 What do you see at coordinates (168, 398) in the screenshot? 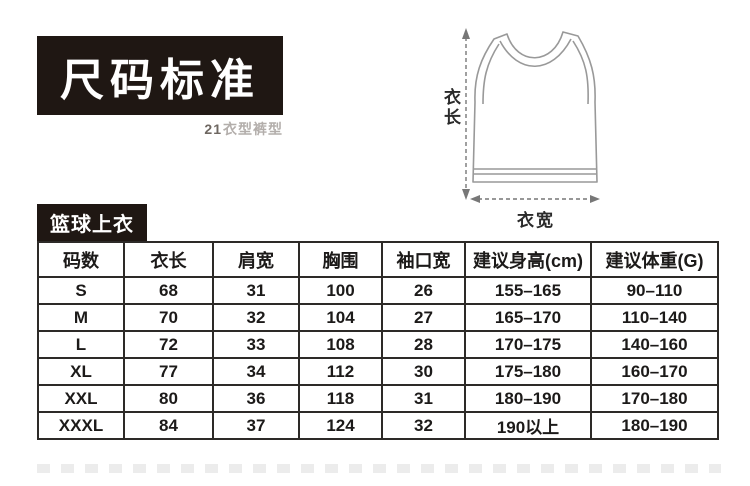
I see `cell: 80` at bounding box center [168, 398].